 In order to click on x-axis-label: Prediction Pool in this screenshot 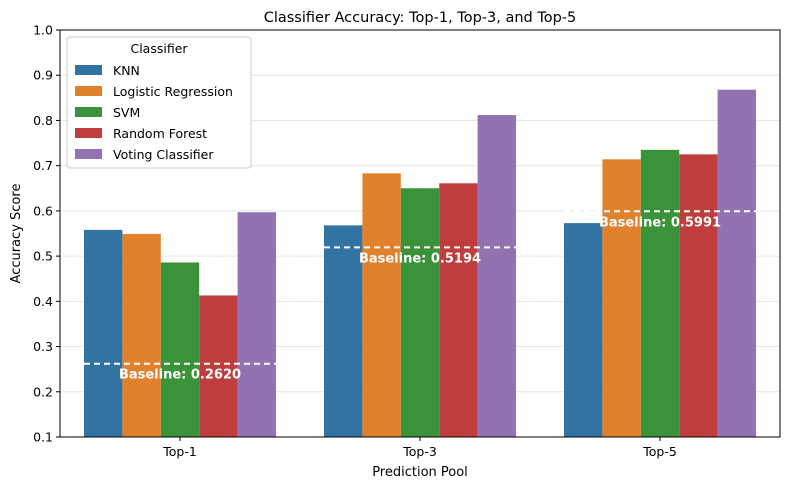, I will do `click(420, 472)`.